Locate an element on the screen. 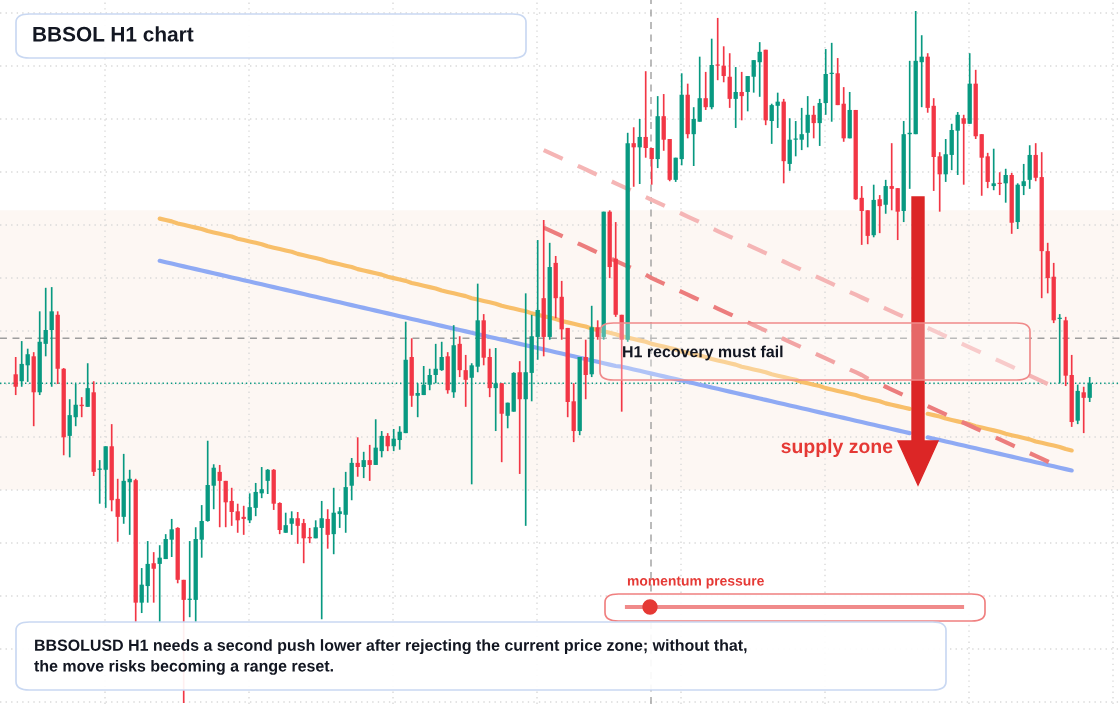 This screenshot has height=704, width=1120. annotation: BBSOLUSD H1 needs a second push lower after rejecting the current price zone; without that, the move risks becoming a range reset. is located at coordinates (390, 657).